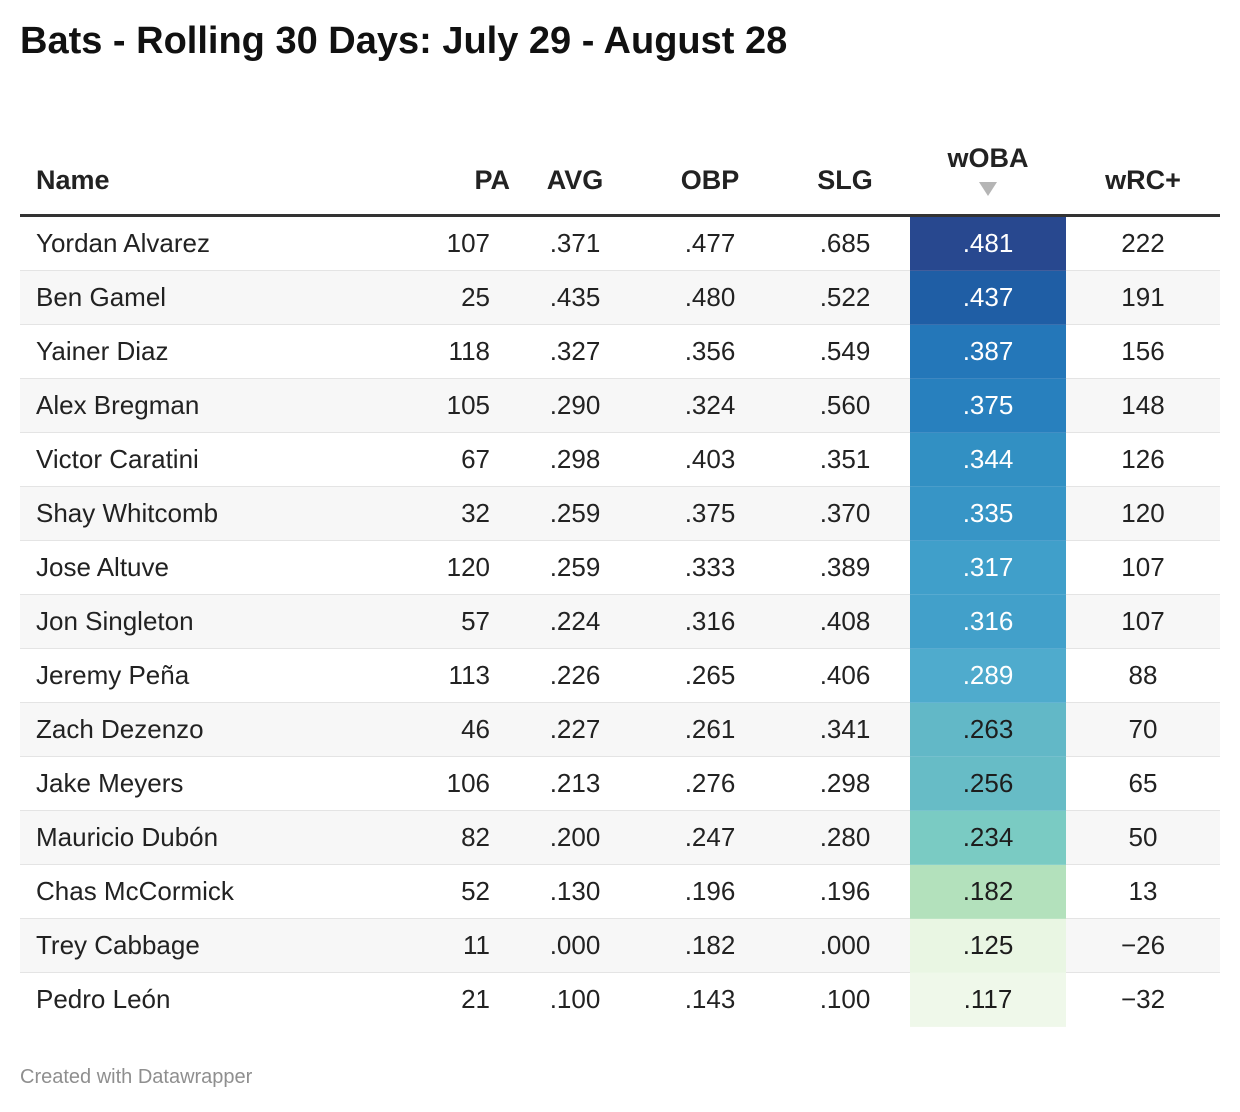  What do you see at coordinates (455, 891) in the screenshot?
I see `cell-pa: 52` at bounding box center [455, 891].